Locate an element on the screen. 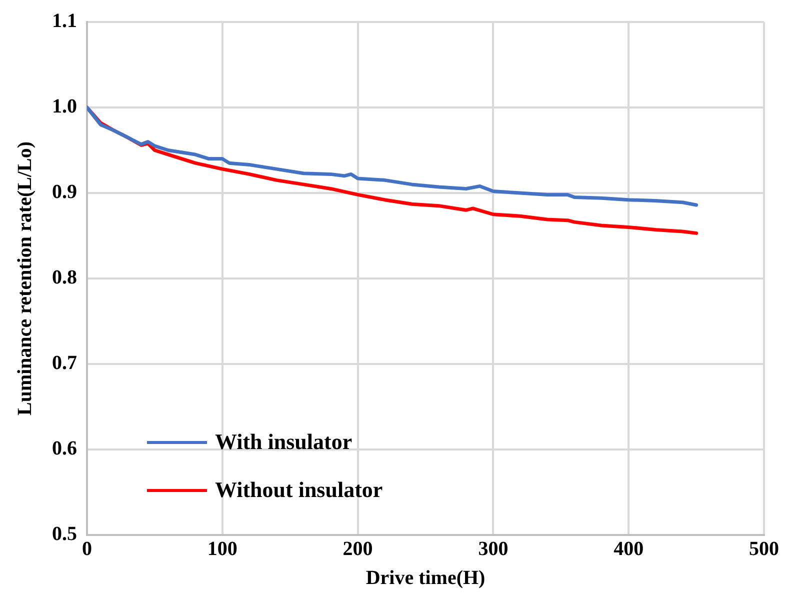  x-tick-label: 100 is located at coordinates (222, 549).